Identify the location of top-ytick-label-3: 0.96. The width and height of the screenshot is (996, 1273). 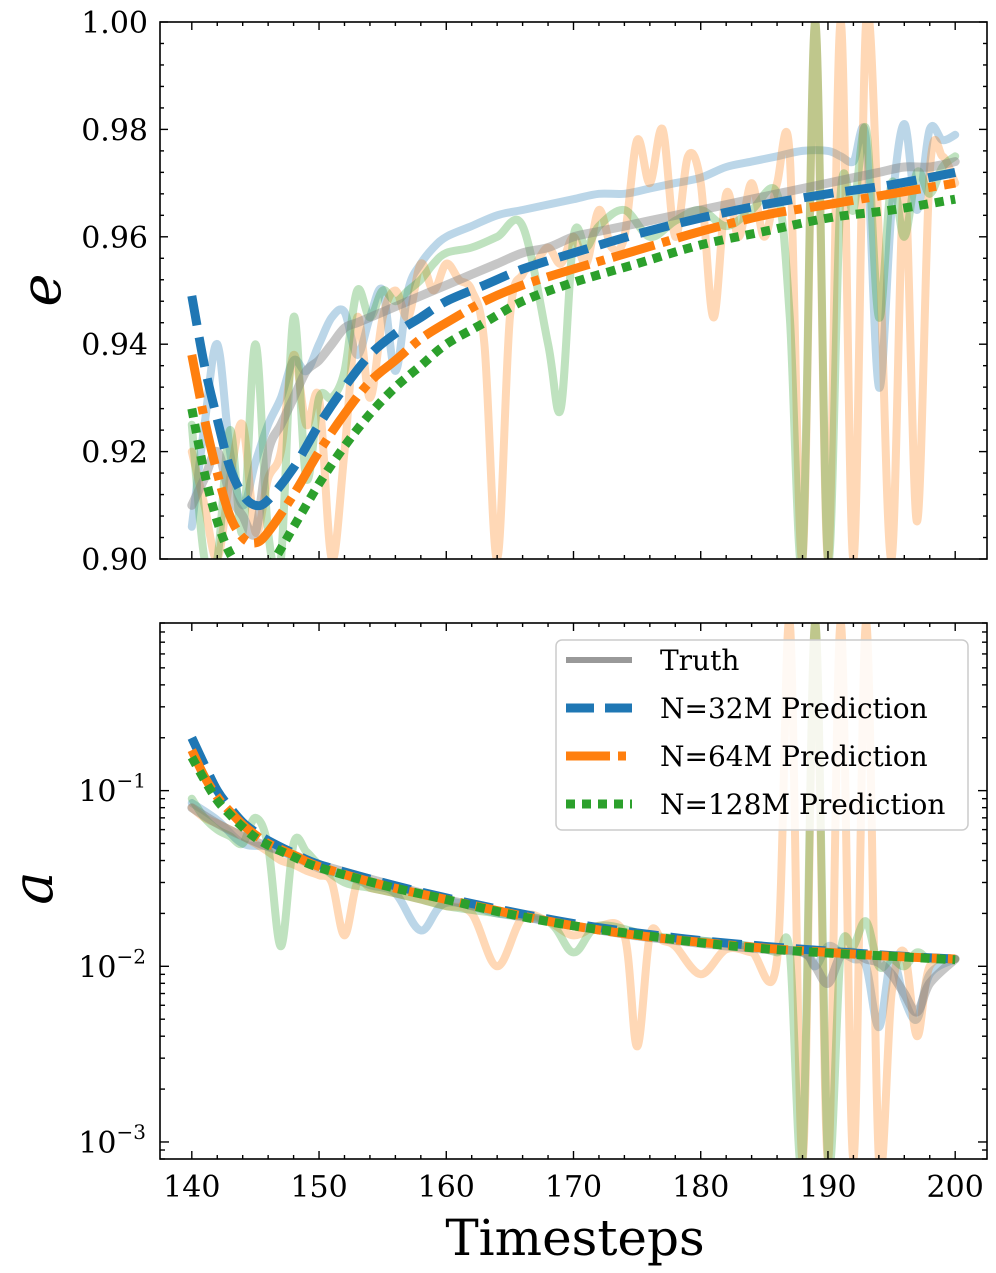
(114, 238).